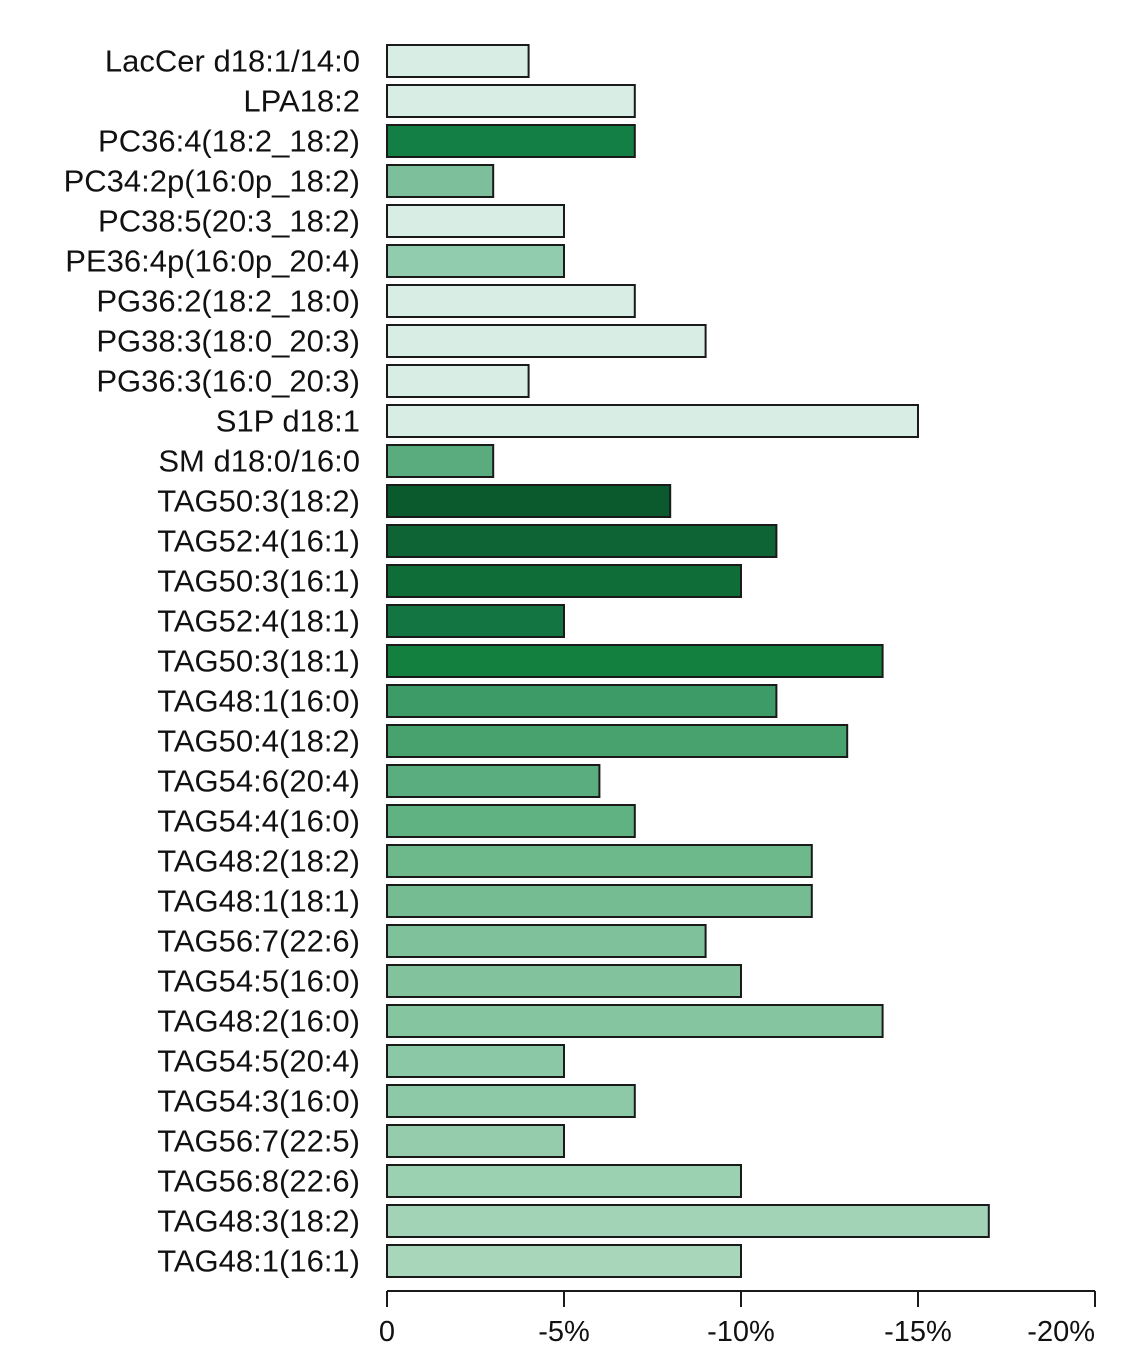  I want to click on category-label-20: TAG48:2(18:2), so click(258, 861).